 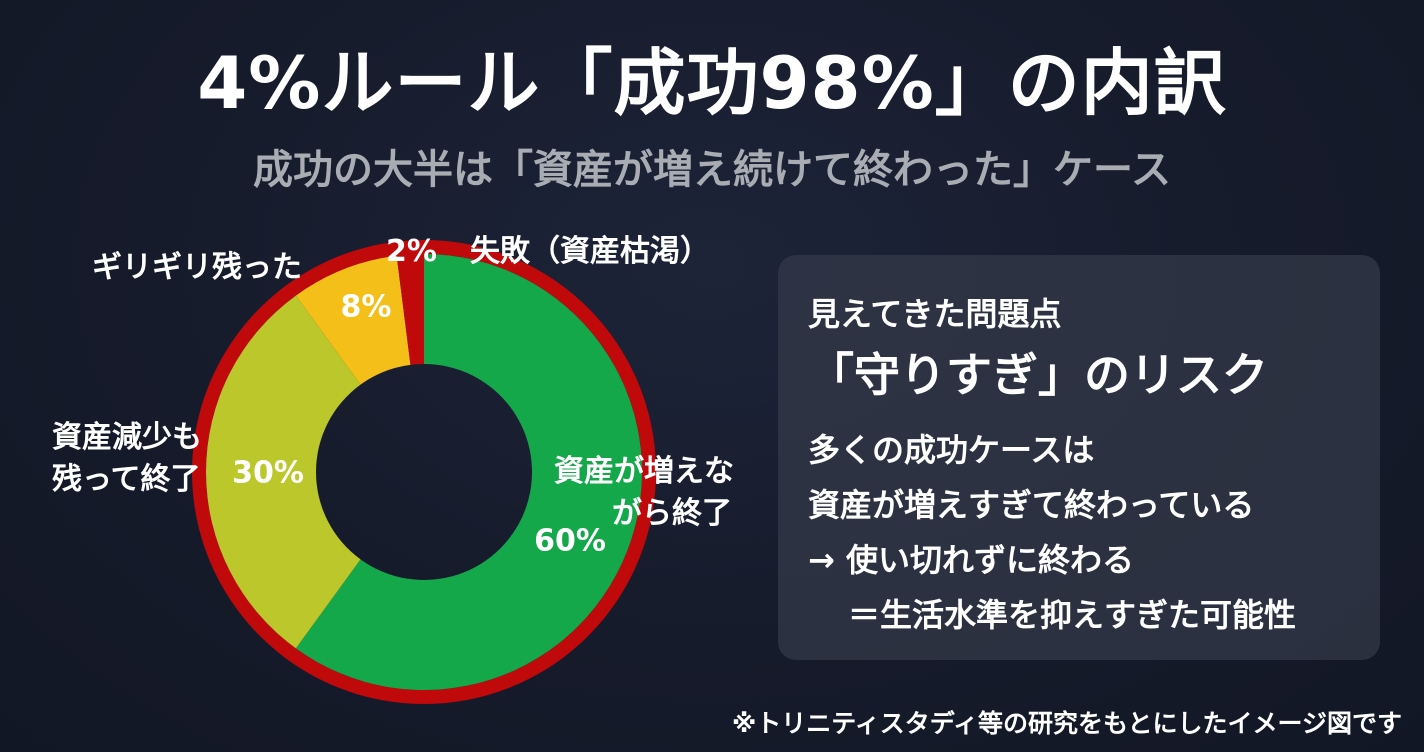 What do you see at coordinates (409, 302) in the screenshot?
I see `slice-fail` at bounding box center [409, 302].